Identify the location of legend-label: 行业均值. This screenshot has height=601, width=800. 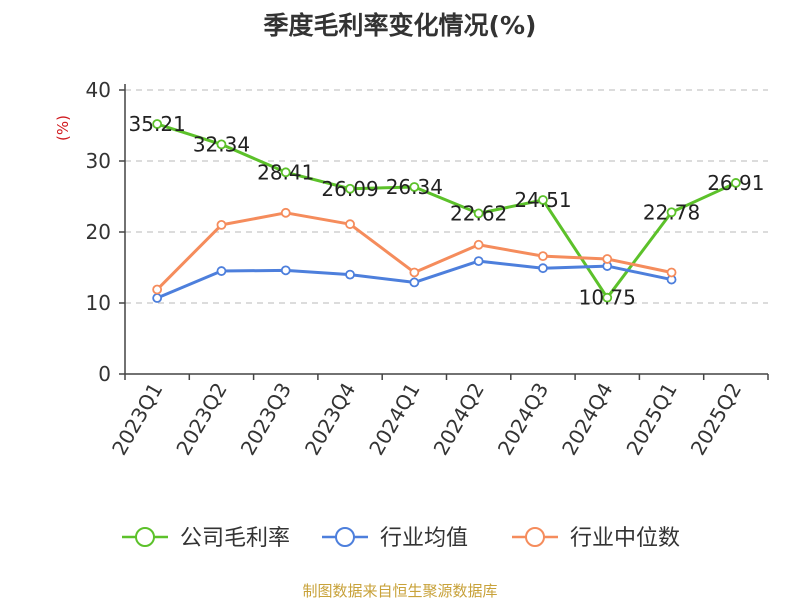
(424, 538).